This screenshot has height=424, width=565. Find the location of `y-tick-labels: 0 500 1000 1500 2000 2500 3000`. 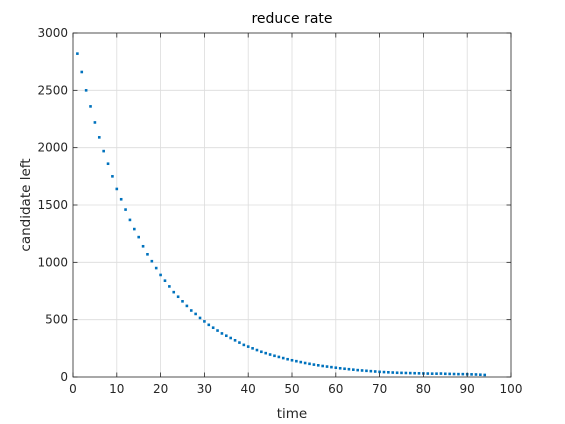

y-tick-labels: 0 500 1000 1500 2000 2500 3000 is located at coordinates (52, 205).